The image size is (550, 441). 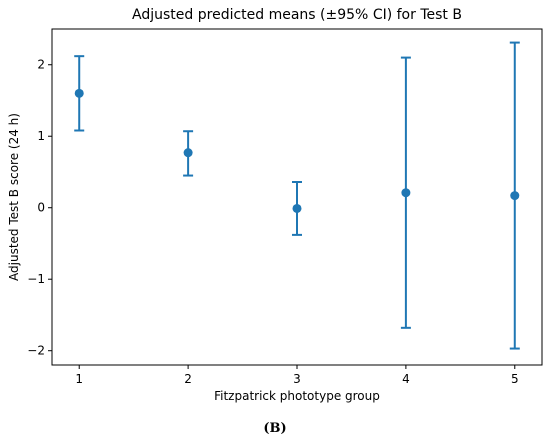 What do you see at coordinates (41, 65) in the screenshot?
I see `y-tick-label: 2` at bounding box center [41, 65].